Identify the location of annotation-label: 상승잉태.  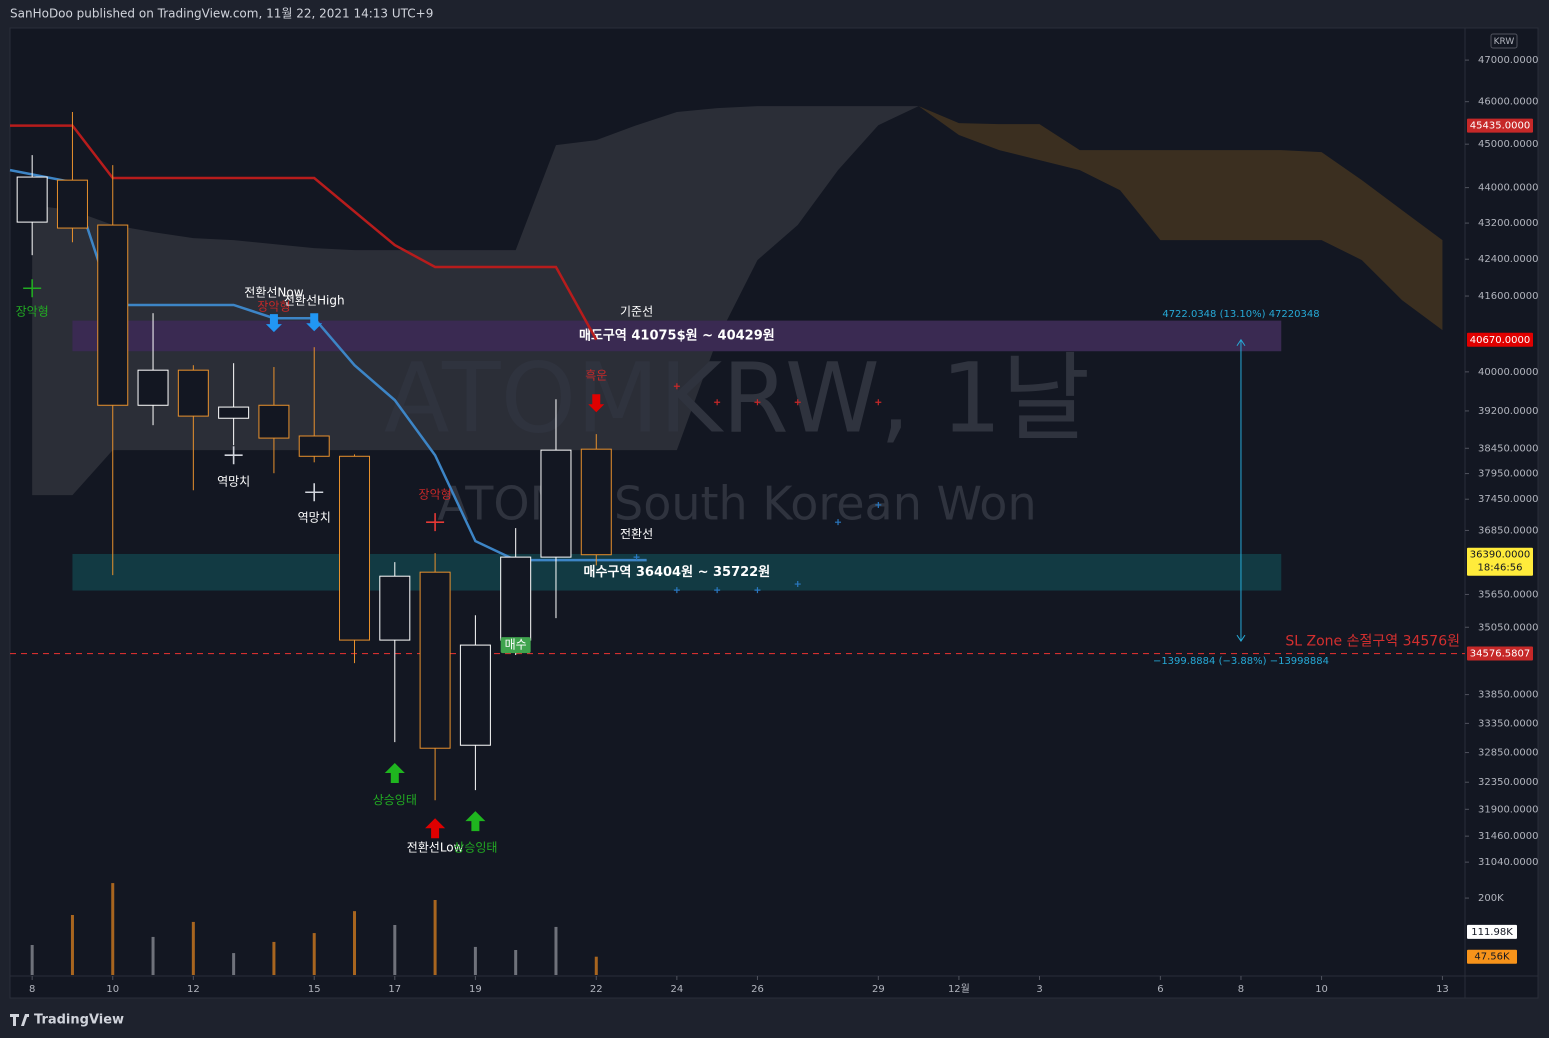
(475, 848).